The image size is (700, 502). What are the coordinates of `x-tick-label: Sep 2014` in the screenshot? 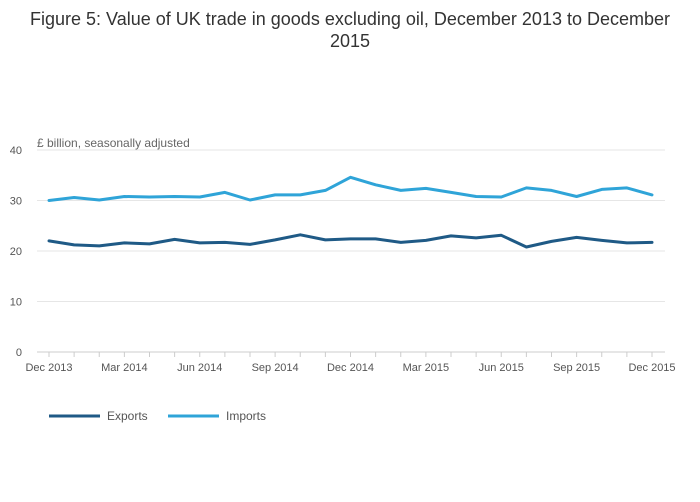 It's located at (275, 368).